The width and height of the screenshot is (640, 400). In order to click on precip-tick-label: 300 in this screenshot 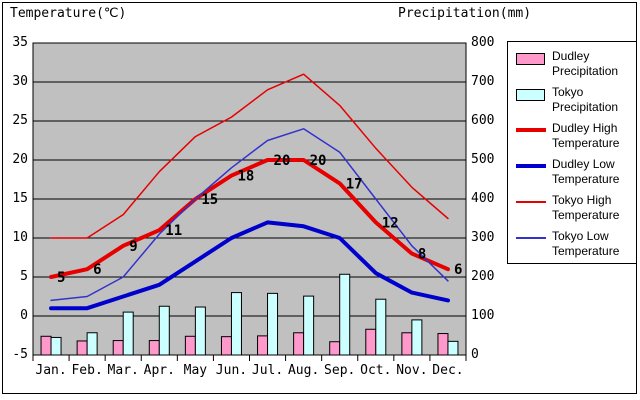, I will do `click(483, 237)`.